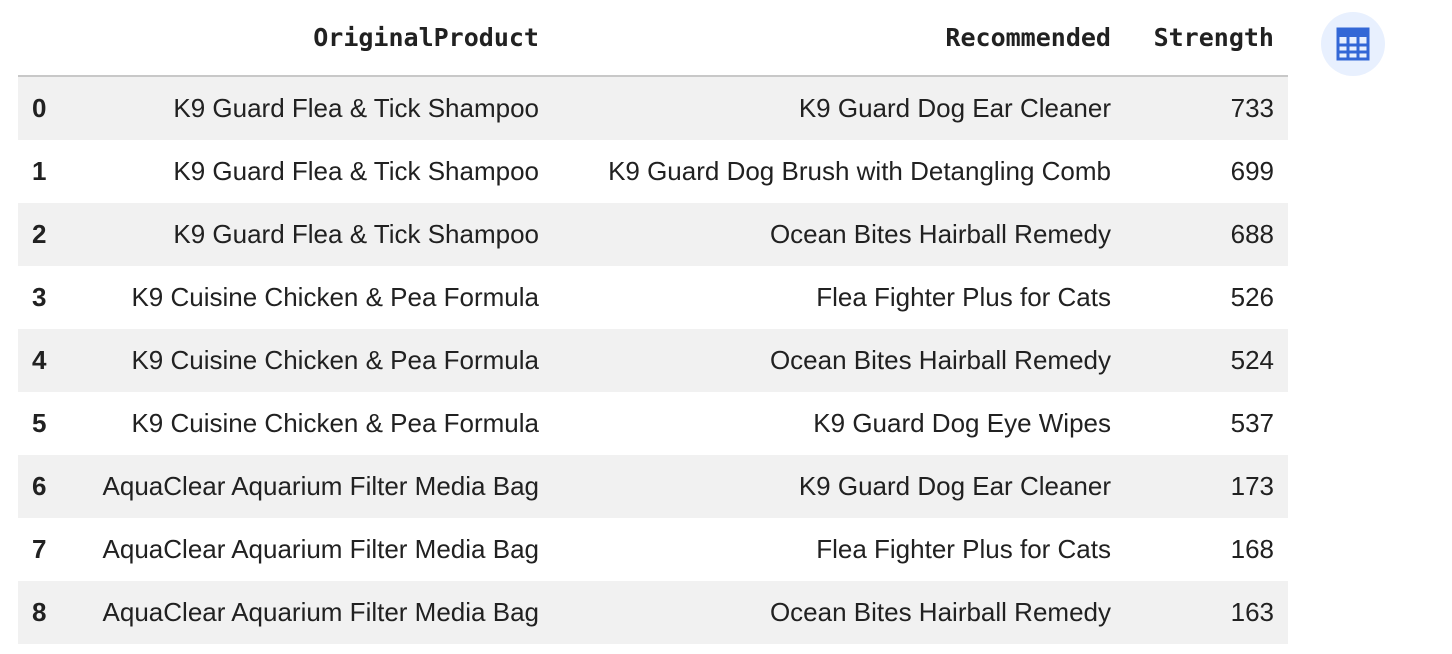 This screenshot has height=654, width=1452. I want to click on strength-cell: 733, so click(1206, 108).